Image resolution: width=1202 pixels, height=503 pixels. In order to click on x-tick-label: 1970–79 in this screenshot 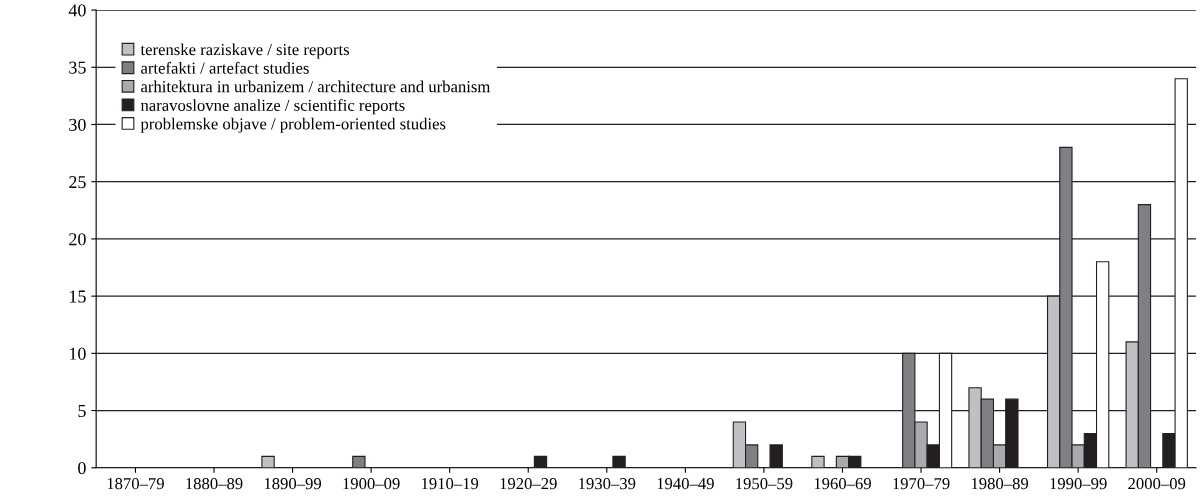, I will do `click(921, 483)`.